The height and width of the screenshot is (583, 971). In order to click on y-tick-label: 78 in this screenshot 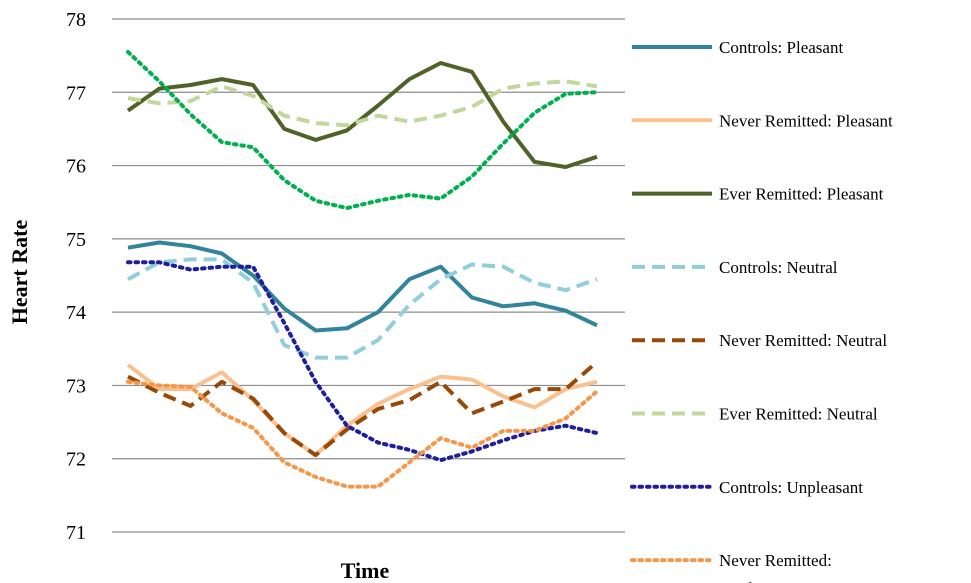, I will do `click(76, 20)`.